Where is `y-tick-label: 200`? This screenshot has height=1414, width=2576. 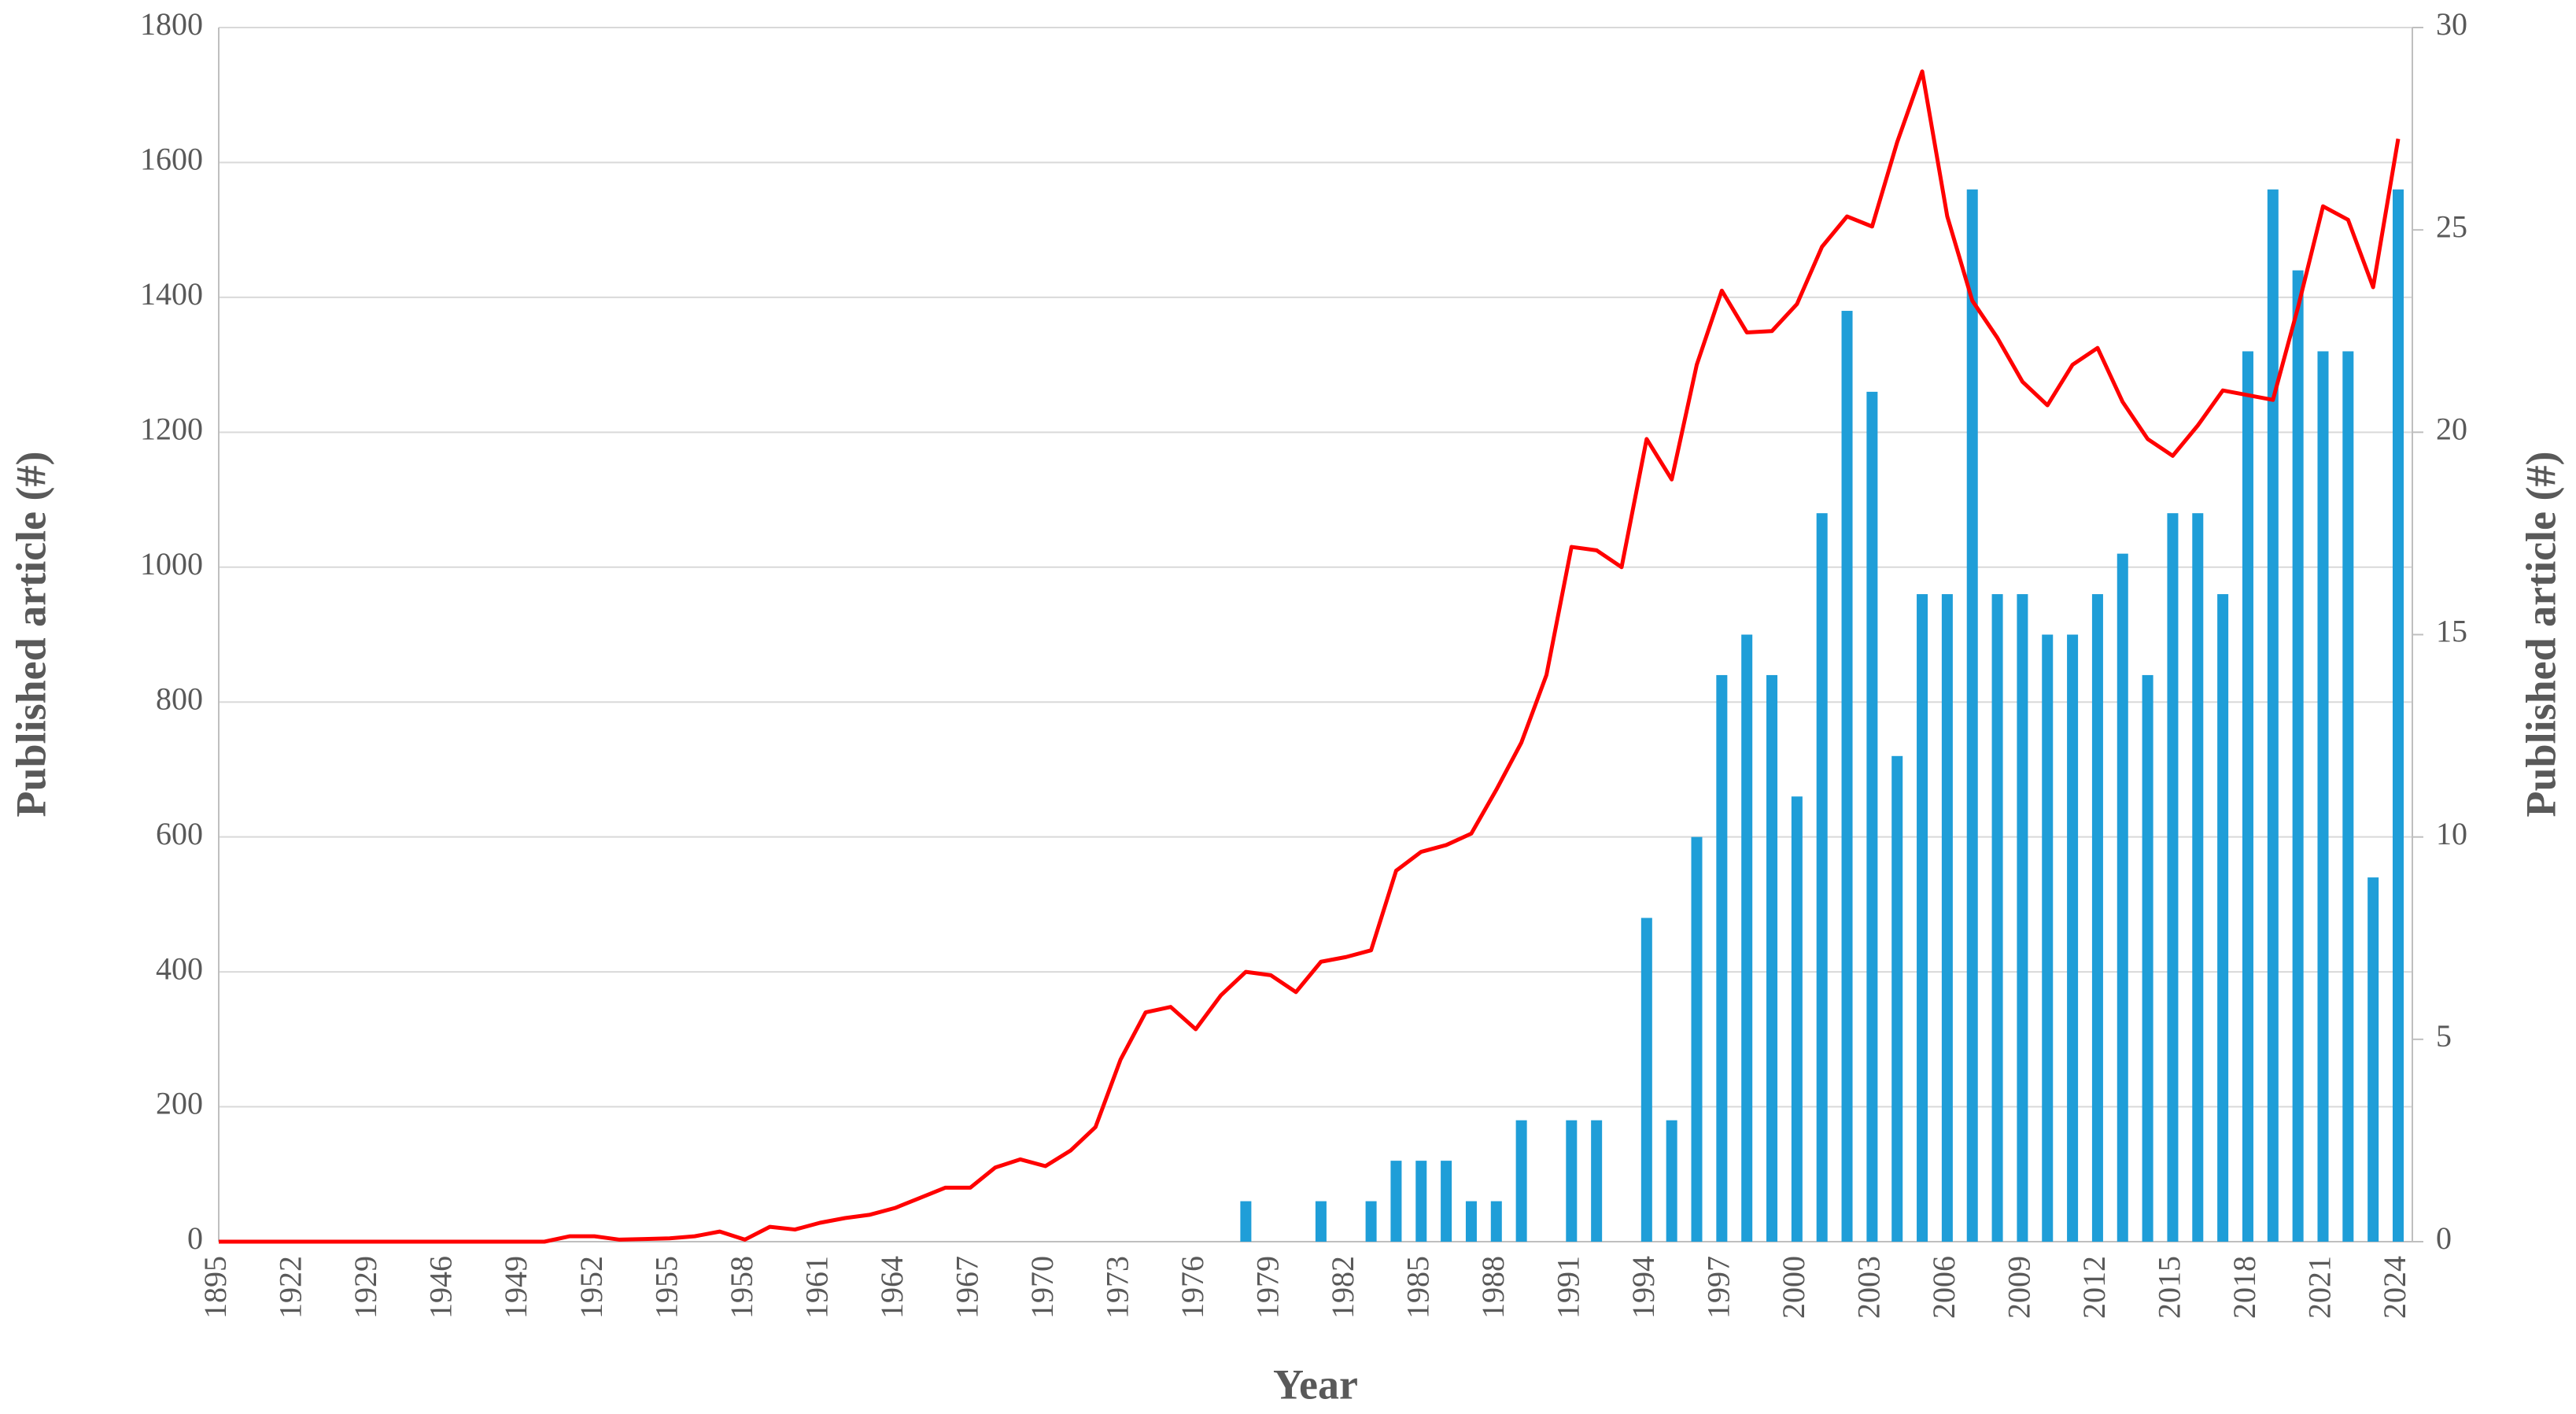 y-tick-label: 200 is located at coordinates (179, 1104).